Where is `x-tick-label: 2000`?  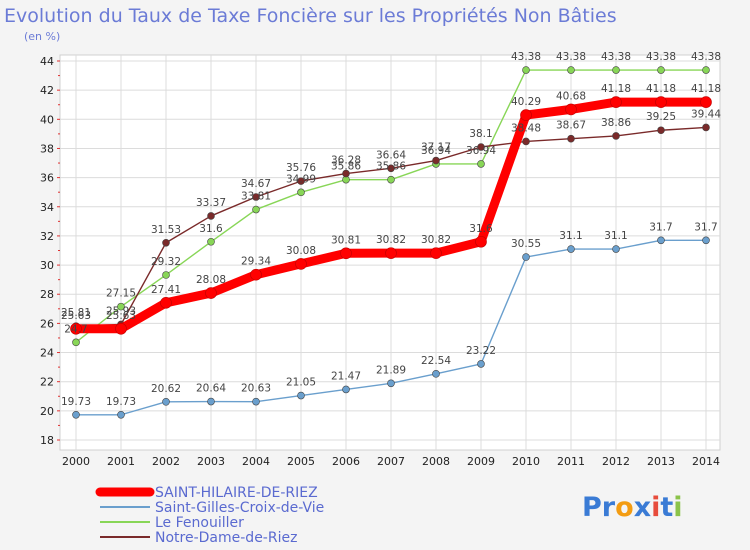 x-tick-label: 2000 is located at coordinates (76, 461).